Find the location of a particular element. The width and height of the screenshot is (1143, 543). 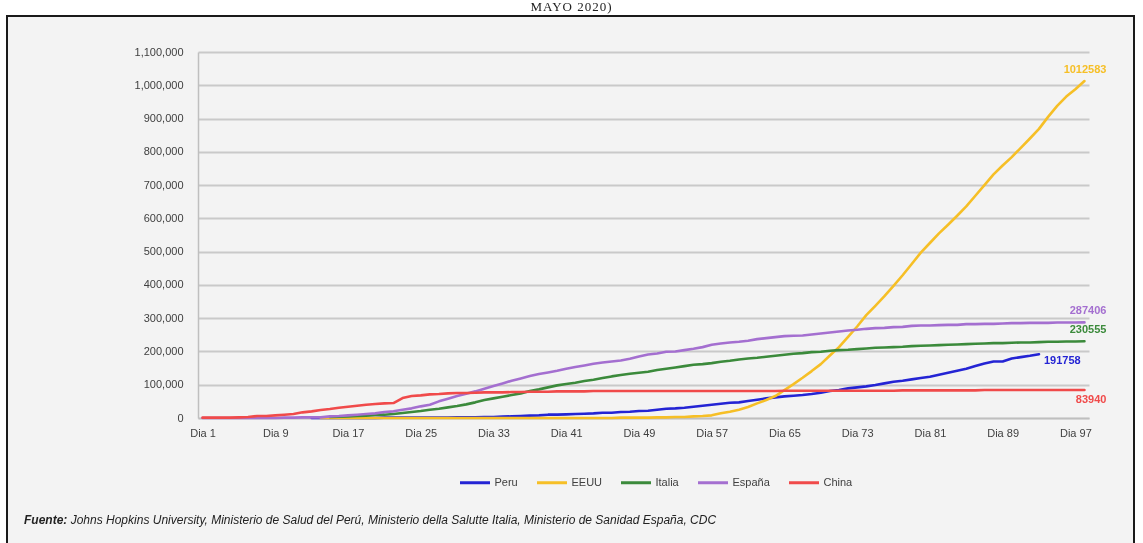

chart-title: MAYO 2020) is located at coordinates (571, 7).